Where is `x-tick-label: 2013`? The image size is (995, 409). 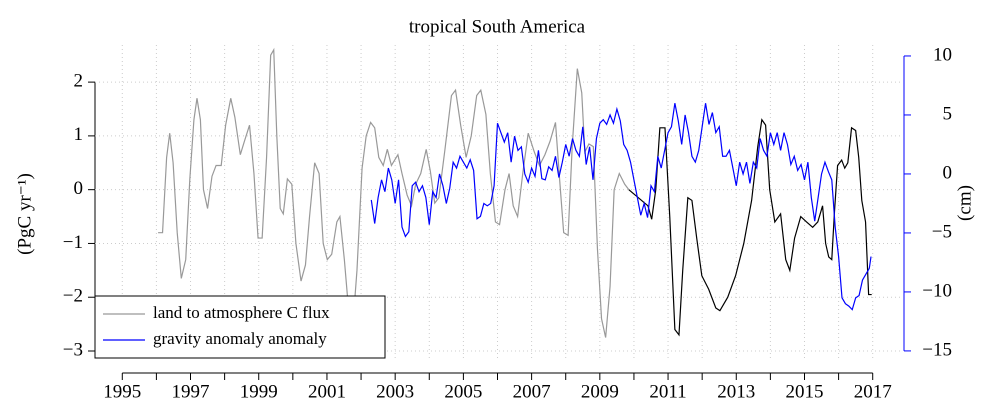 x-tick-label: 2013 is located at coordinates (736, 391).